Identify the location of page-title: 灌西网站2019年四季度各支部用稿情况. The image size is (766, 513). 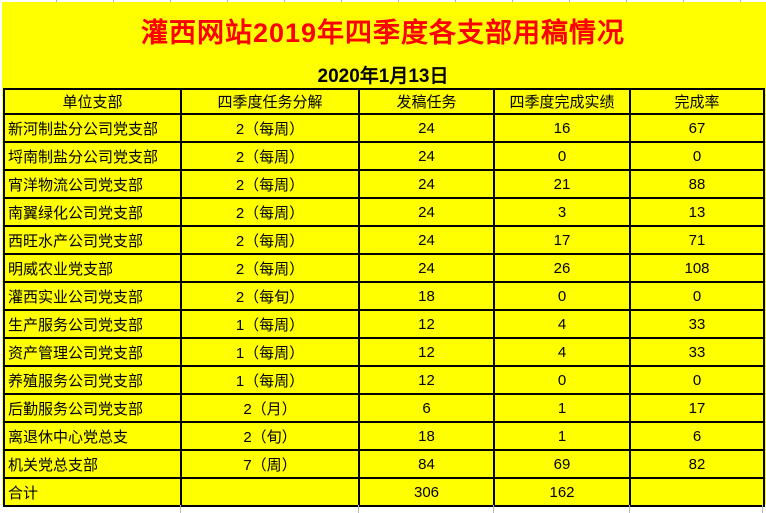
(383, 33).